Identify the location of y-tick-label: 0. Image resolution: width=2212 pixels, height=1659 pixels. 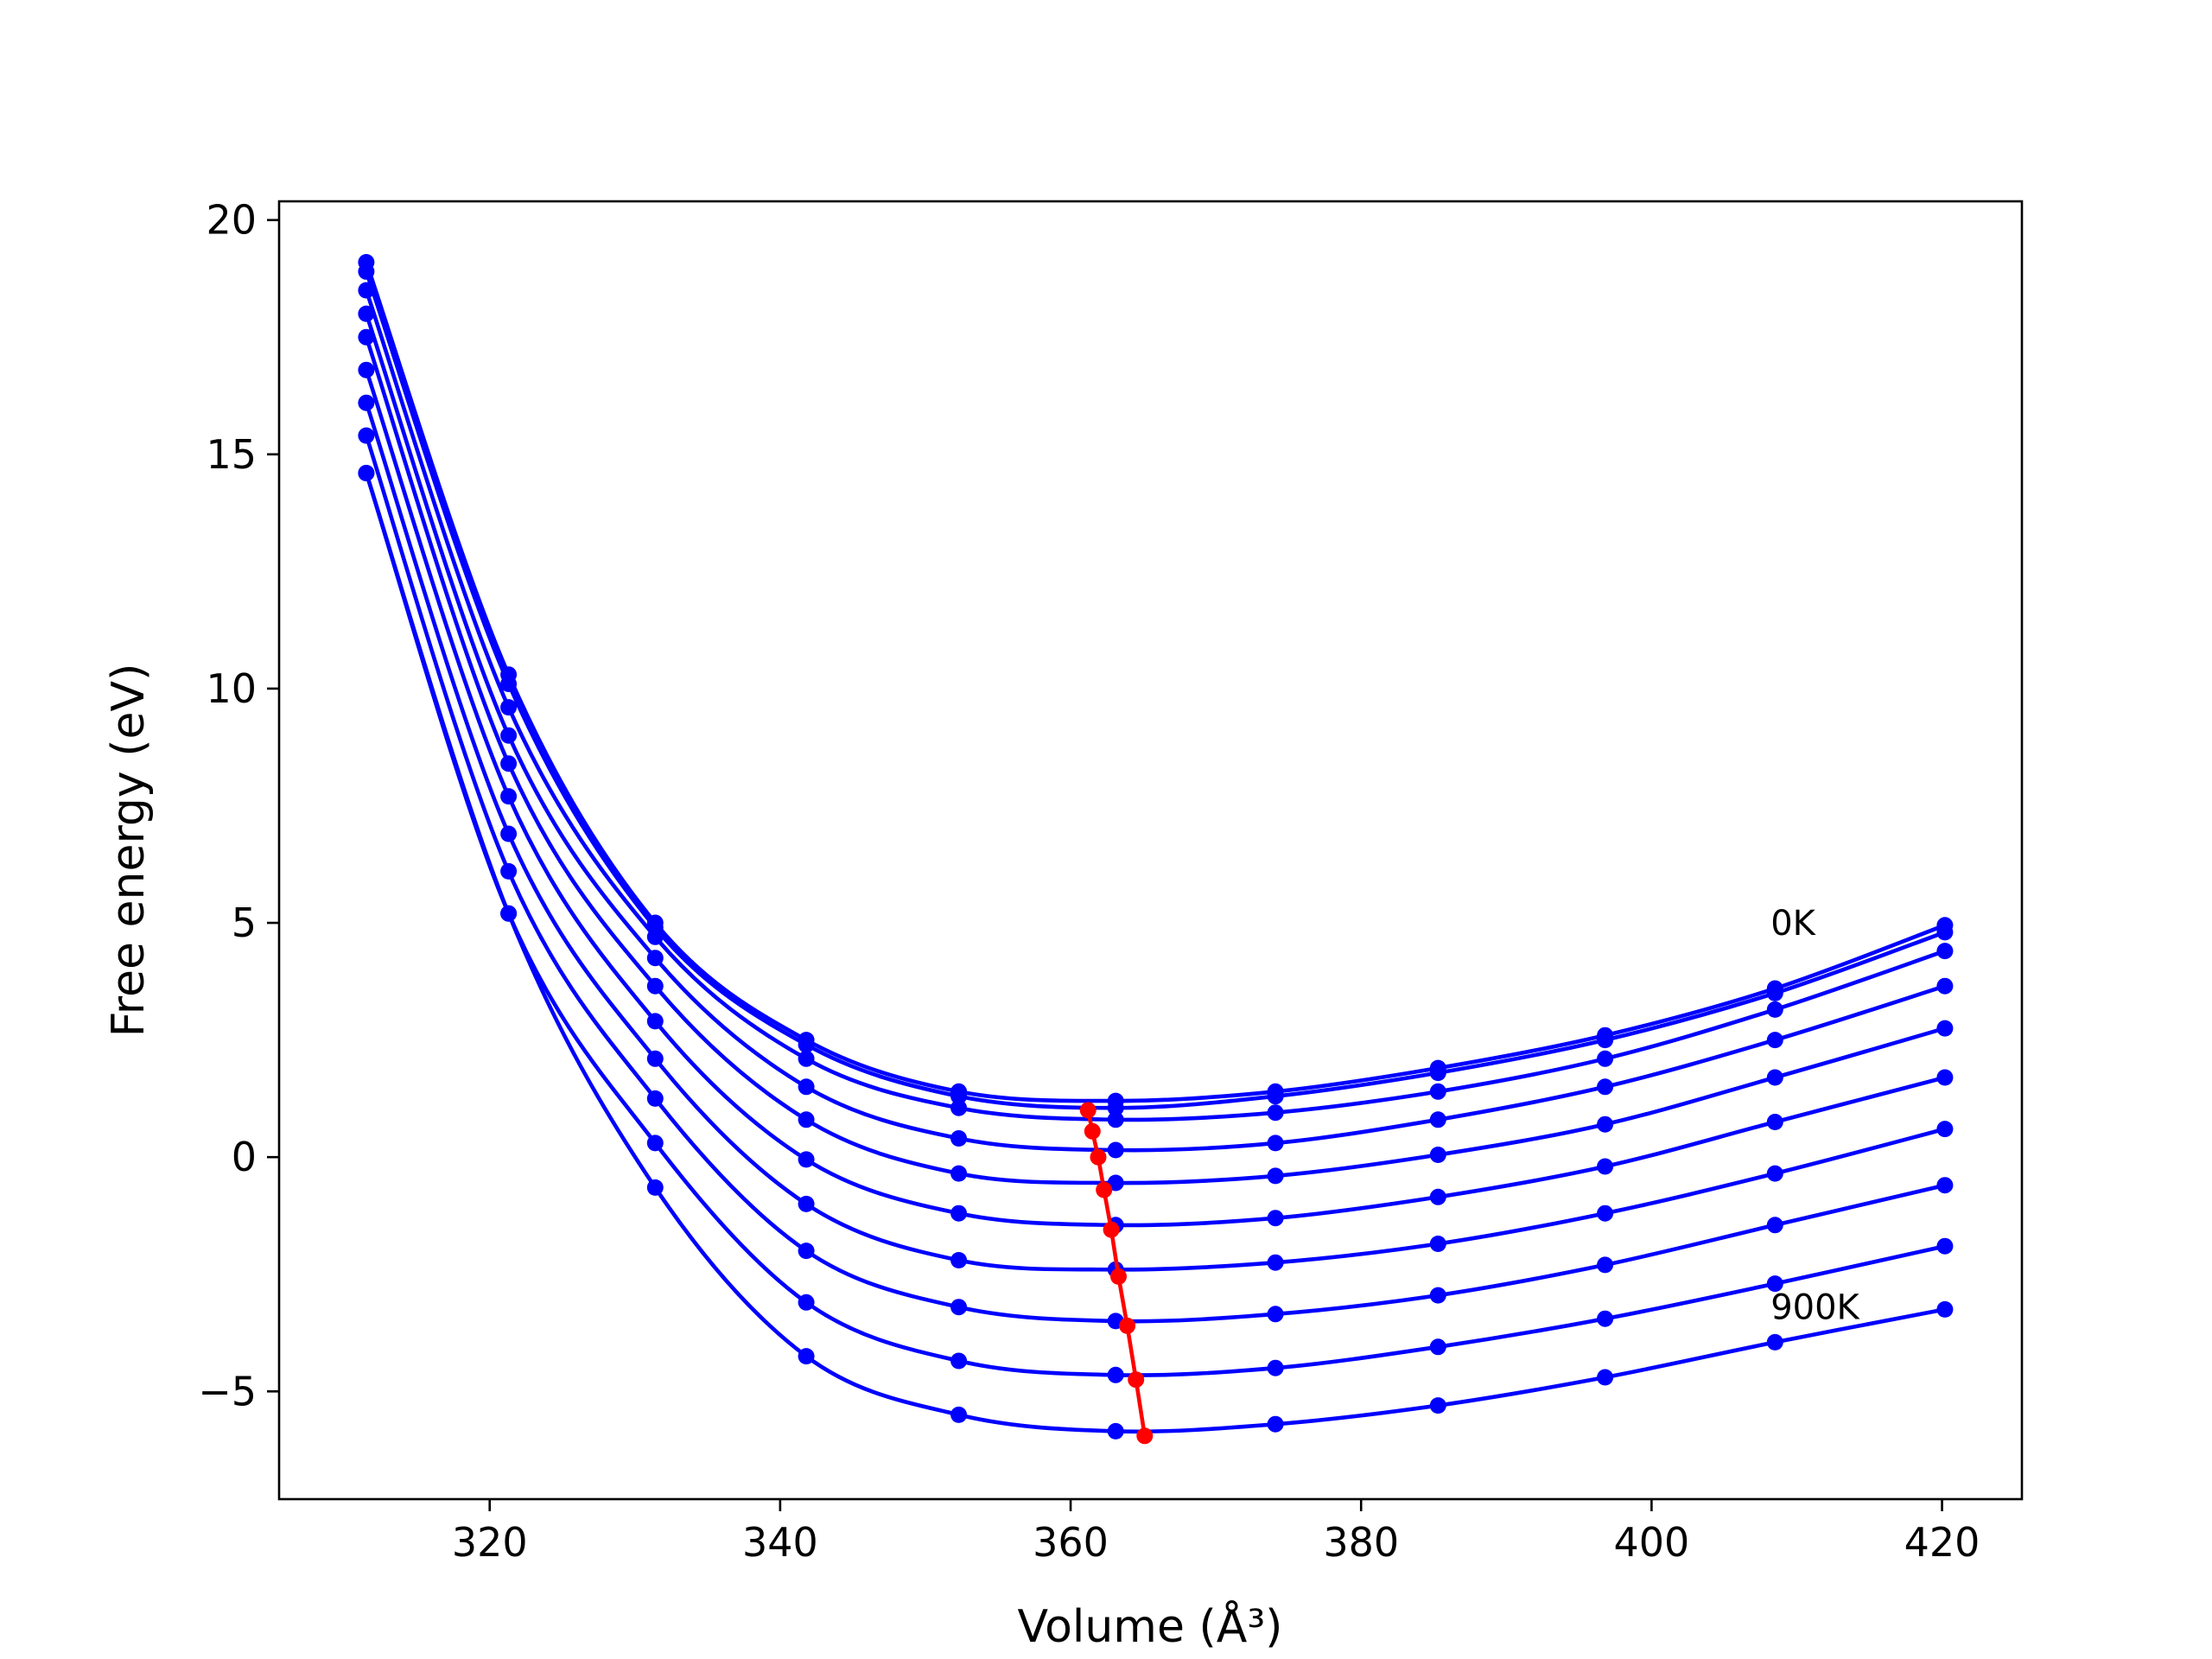
(244, 1157).